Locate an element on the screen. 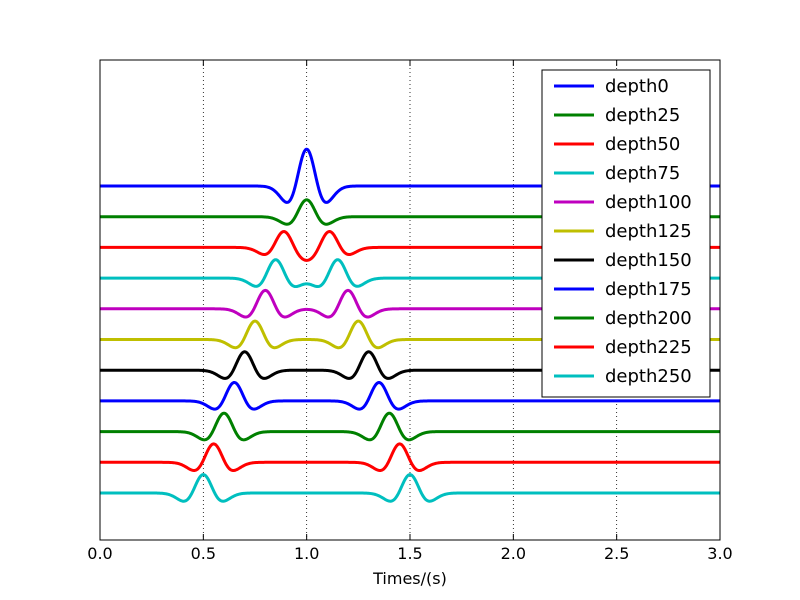  series-line-depth225 is located at coordinates (410, 457).